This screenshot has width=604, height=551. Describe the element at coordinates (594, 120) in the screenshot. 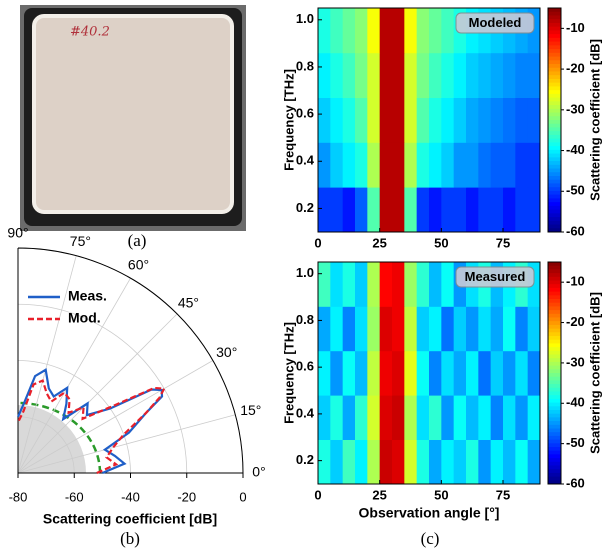

I see `colorbar-title: Scattering coefficient [dB]` at that location.